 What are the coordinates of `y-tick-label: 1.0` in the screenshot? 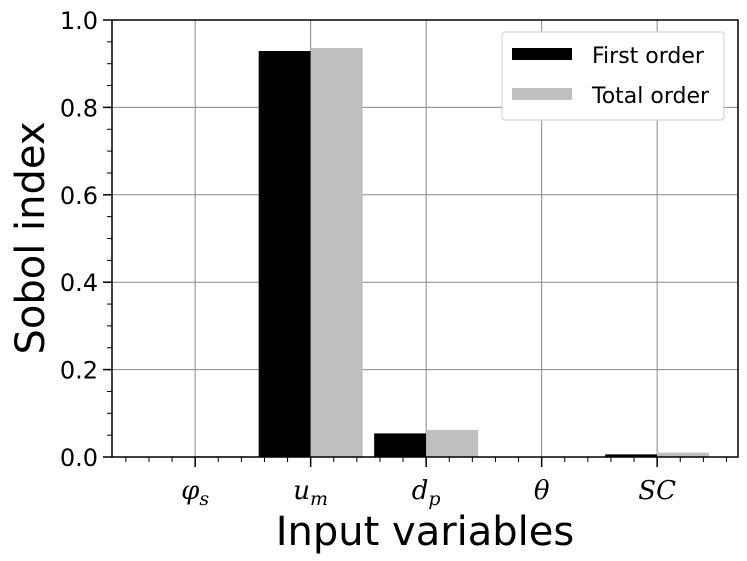 It's located at (79, 21).